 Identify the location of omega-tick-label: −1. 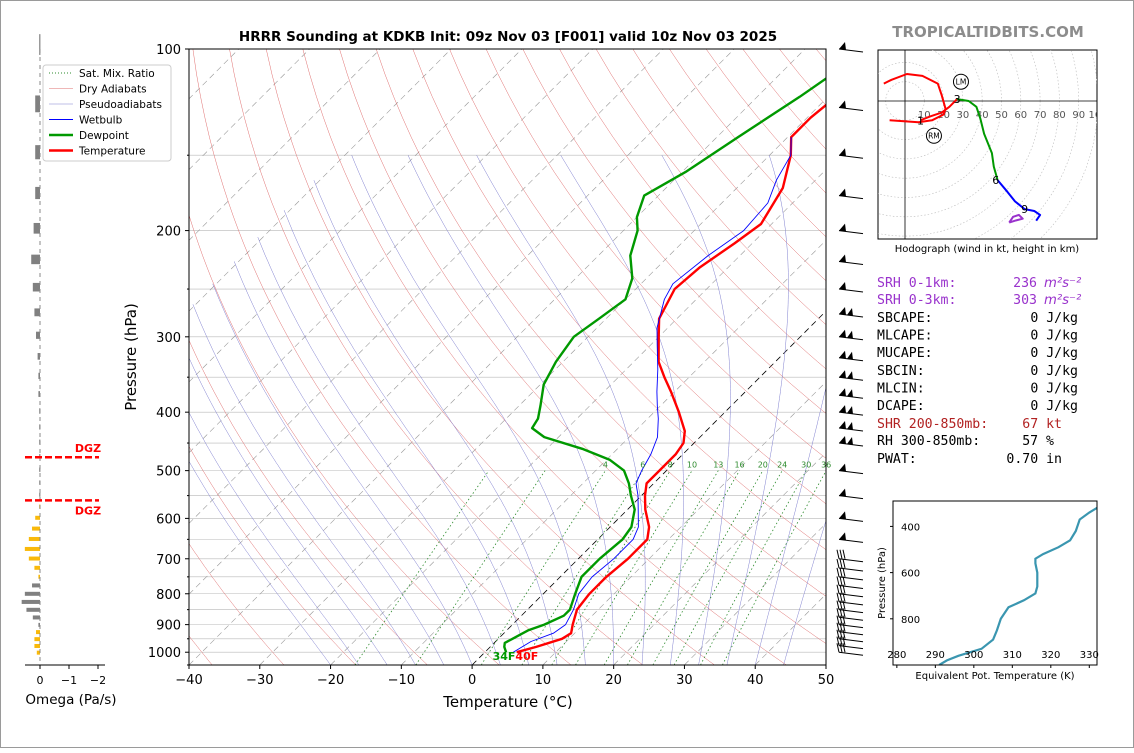
(69, 680).